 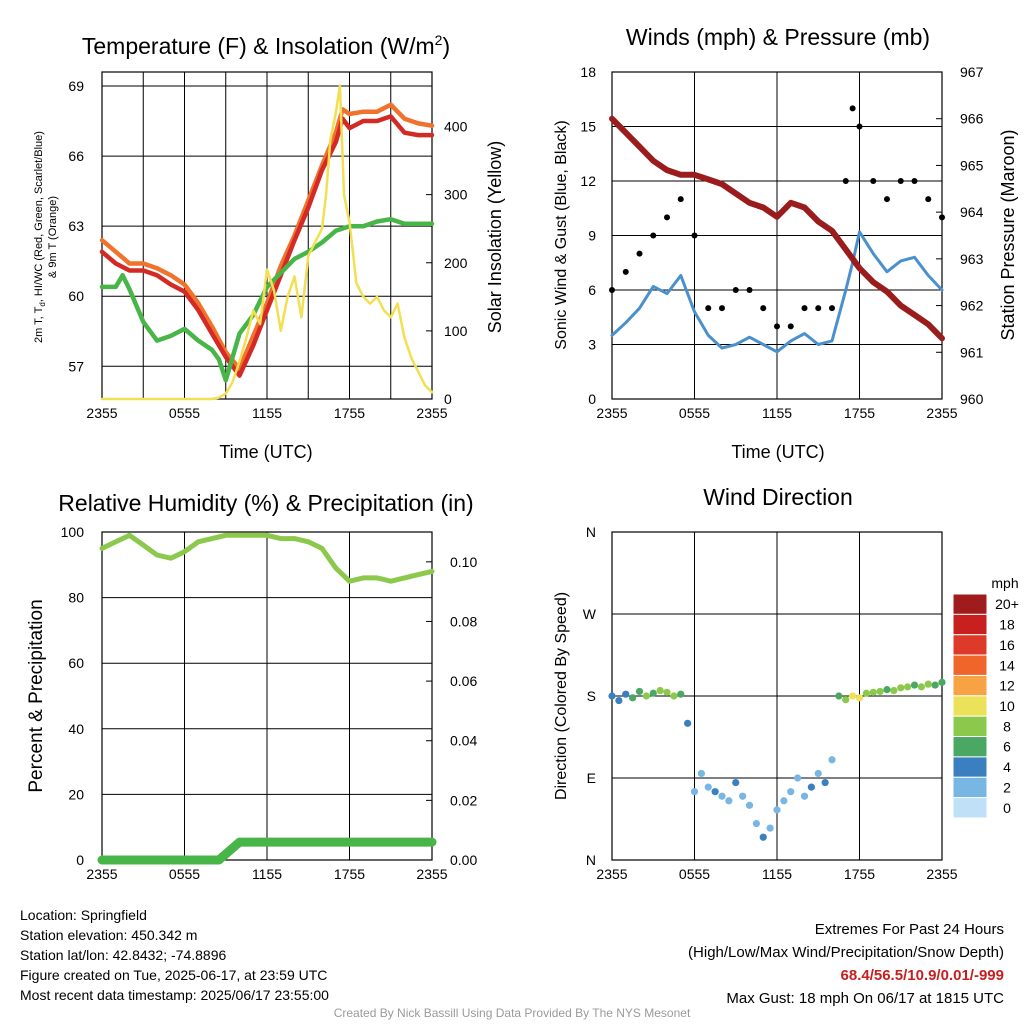 What do you see at coordinates (463, 562) in the screenshot?
I see `y2-tick-label: 0.10` at bounding box center [463, 562].